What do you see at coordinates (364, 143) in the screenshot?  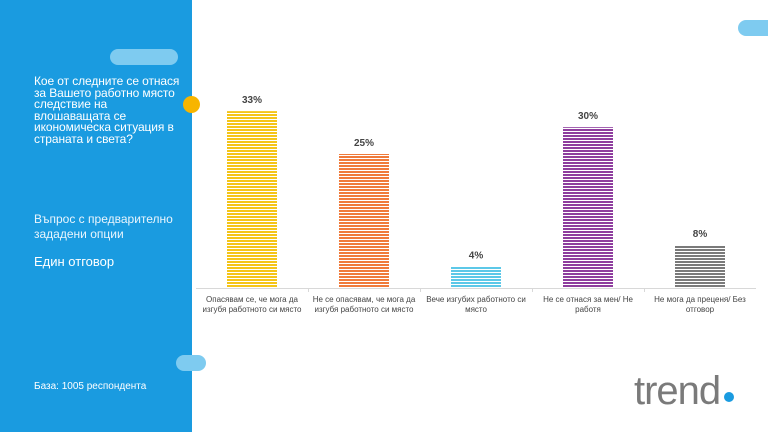 I see `value-label-2: 25%` at bounding box center [364, 143].